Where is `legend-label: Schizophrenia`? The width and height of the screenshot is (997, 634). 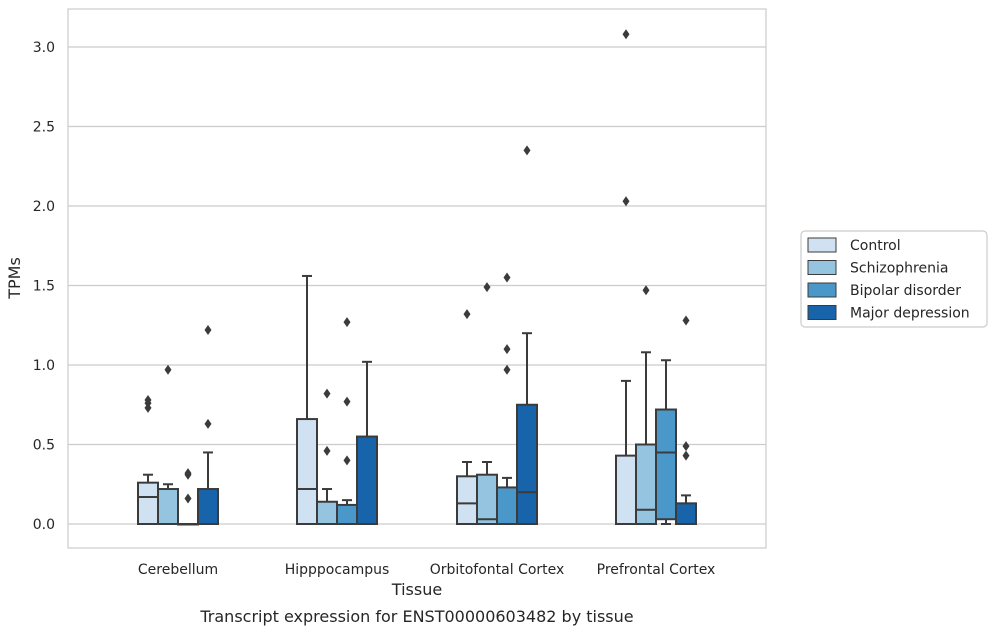
legend-label: Schizophrenia is located at coordinates (899, 269).